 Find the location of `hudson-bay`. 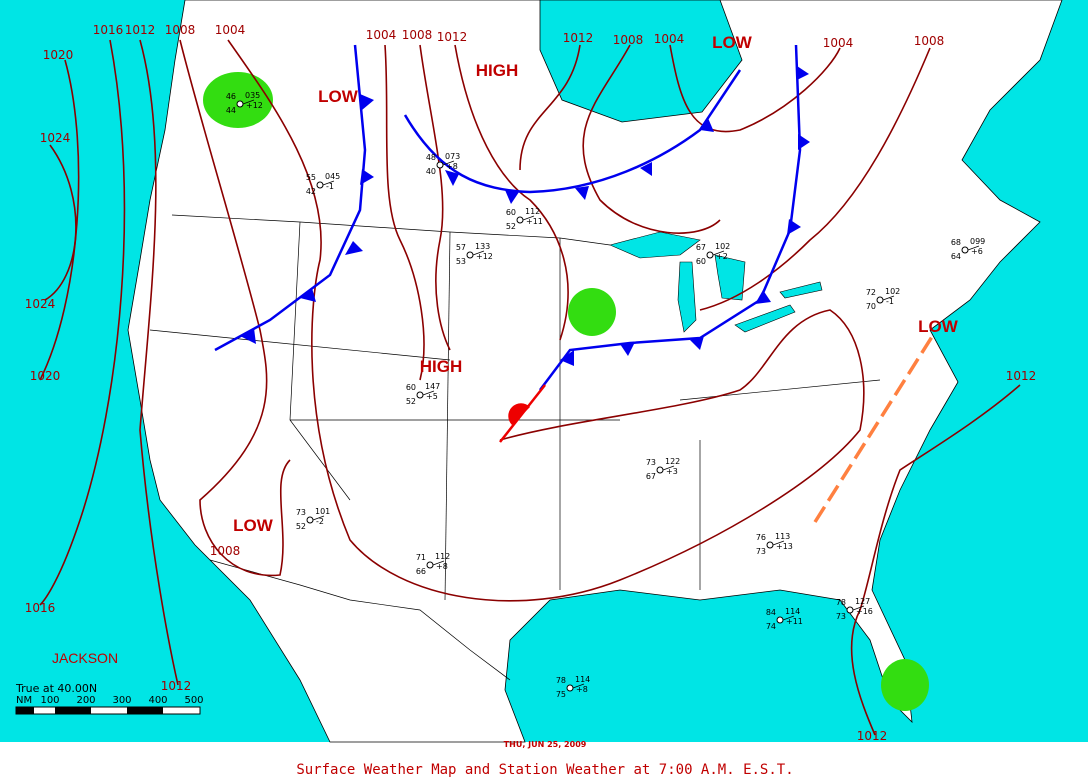

hudson-bay is located at coordinates (641, 61).